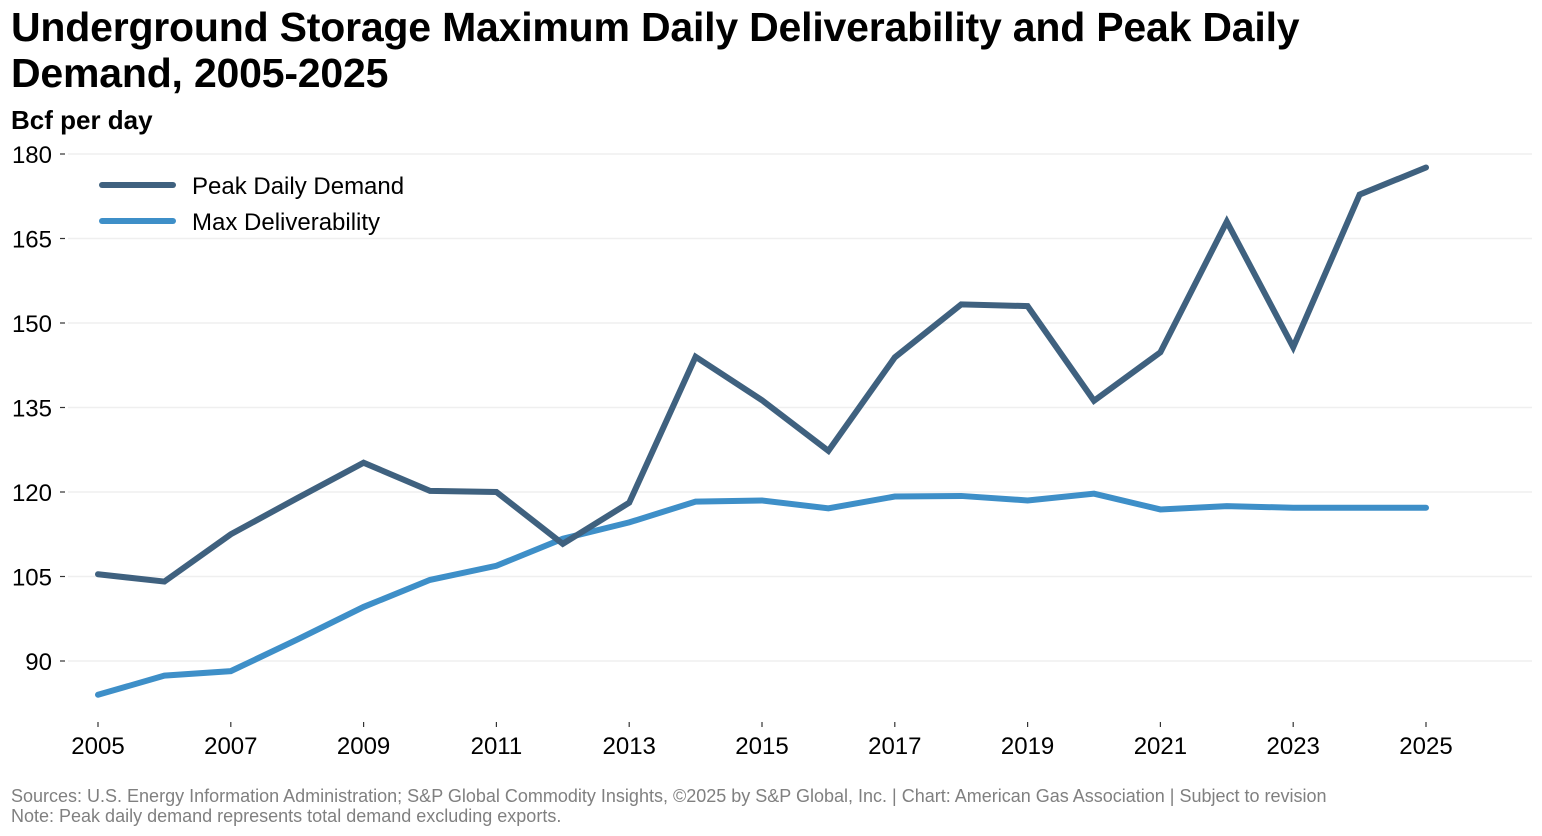  What do you see at coordinates (1027, 746) in the screenshot?
I see `x-tick-label: 2019` at bounding box center [1027, 746].